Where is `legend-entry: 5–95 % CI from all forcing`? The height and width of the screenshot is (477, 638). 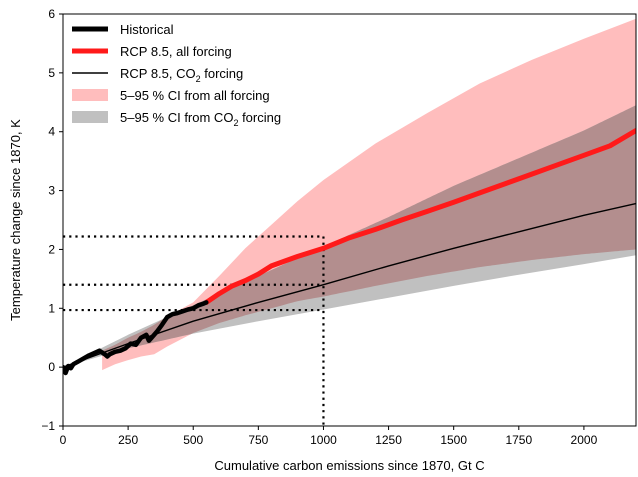 legend-entry: 5–95 % CI from all forcing is located at coordinates (171, 95).